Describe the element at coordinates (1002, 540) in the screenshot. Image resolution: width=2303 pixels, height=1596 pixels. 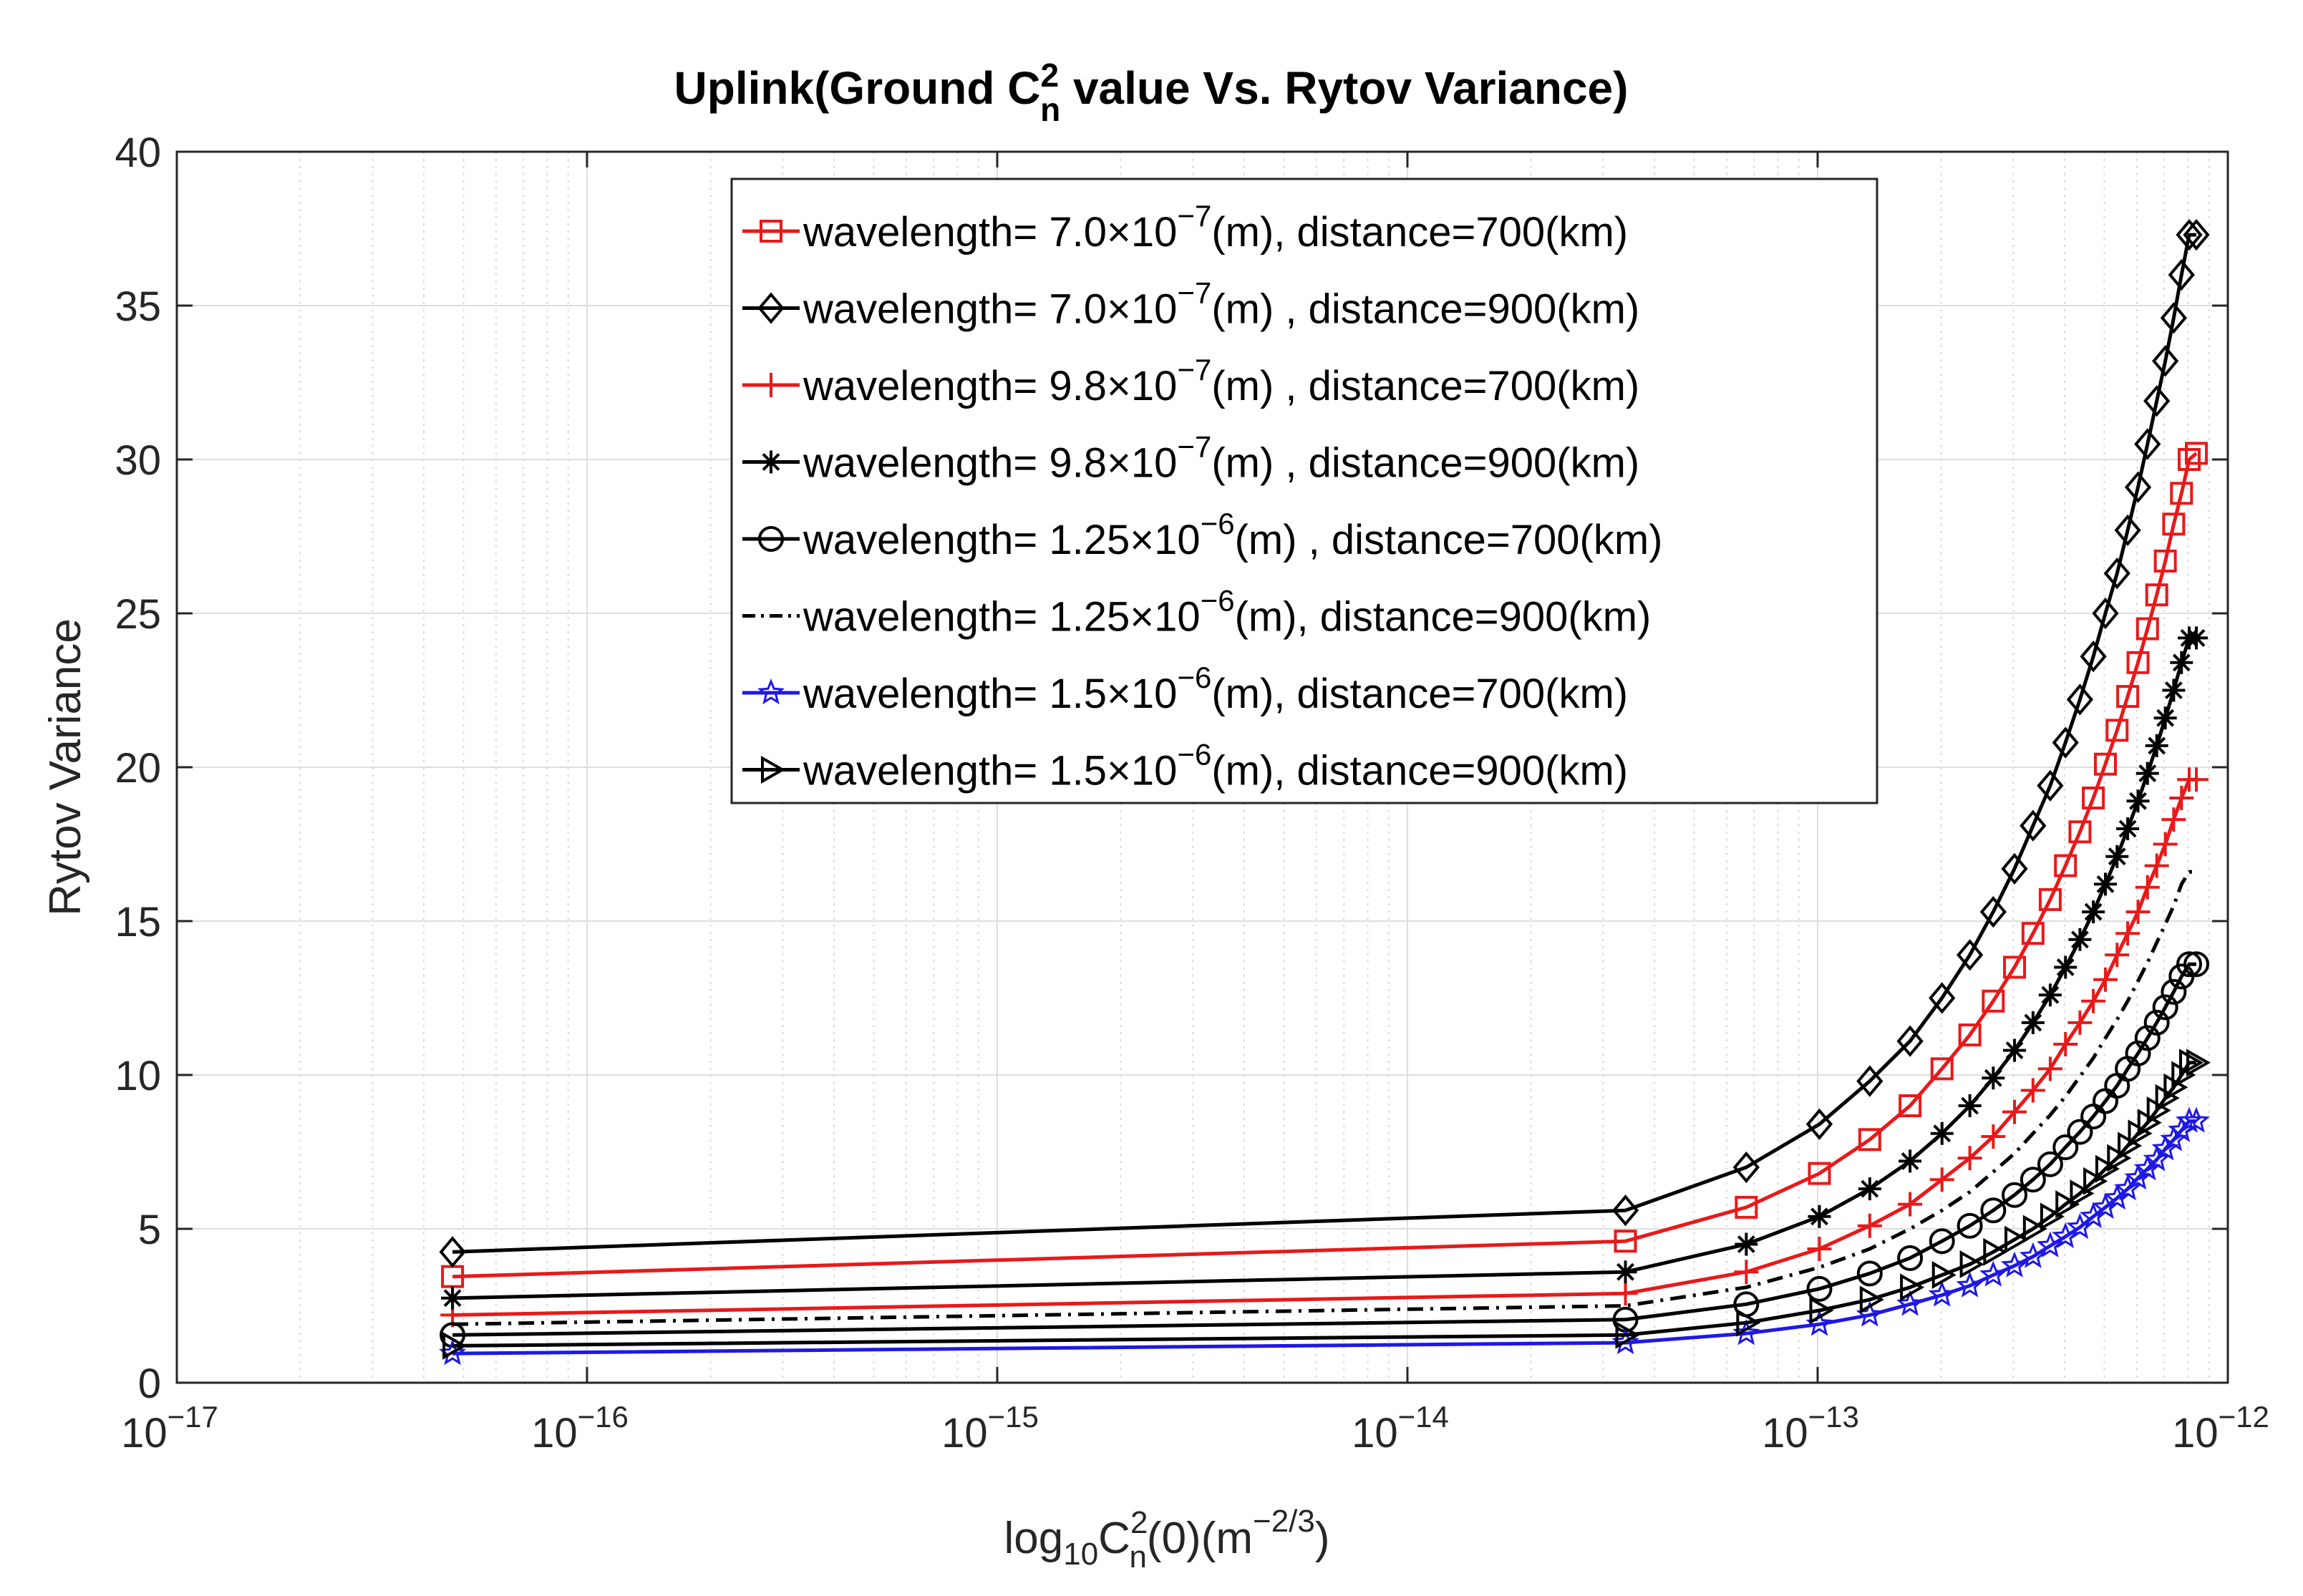
I see `legend-label-text: wavelength= 1.25×10` at that location.